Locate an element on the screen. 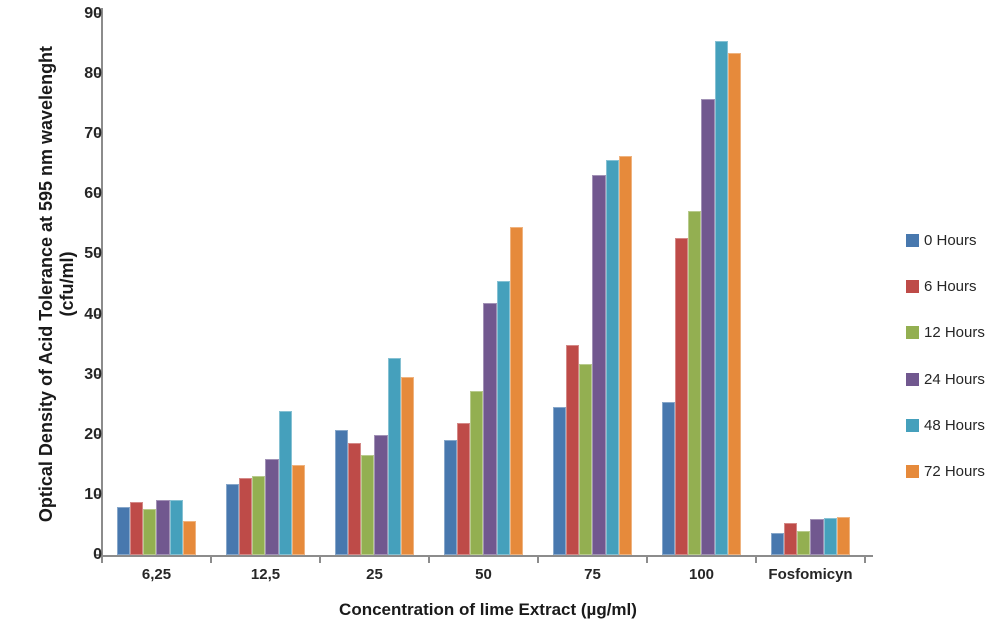  y-tick-label: 70 is located at coordinates (93, 134).